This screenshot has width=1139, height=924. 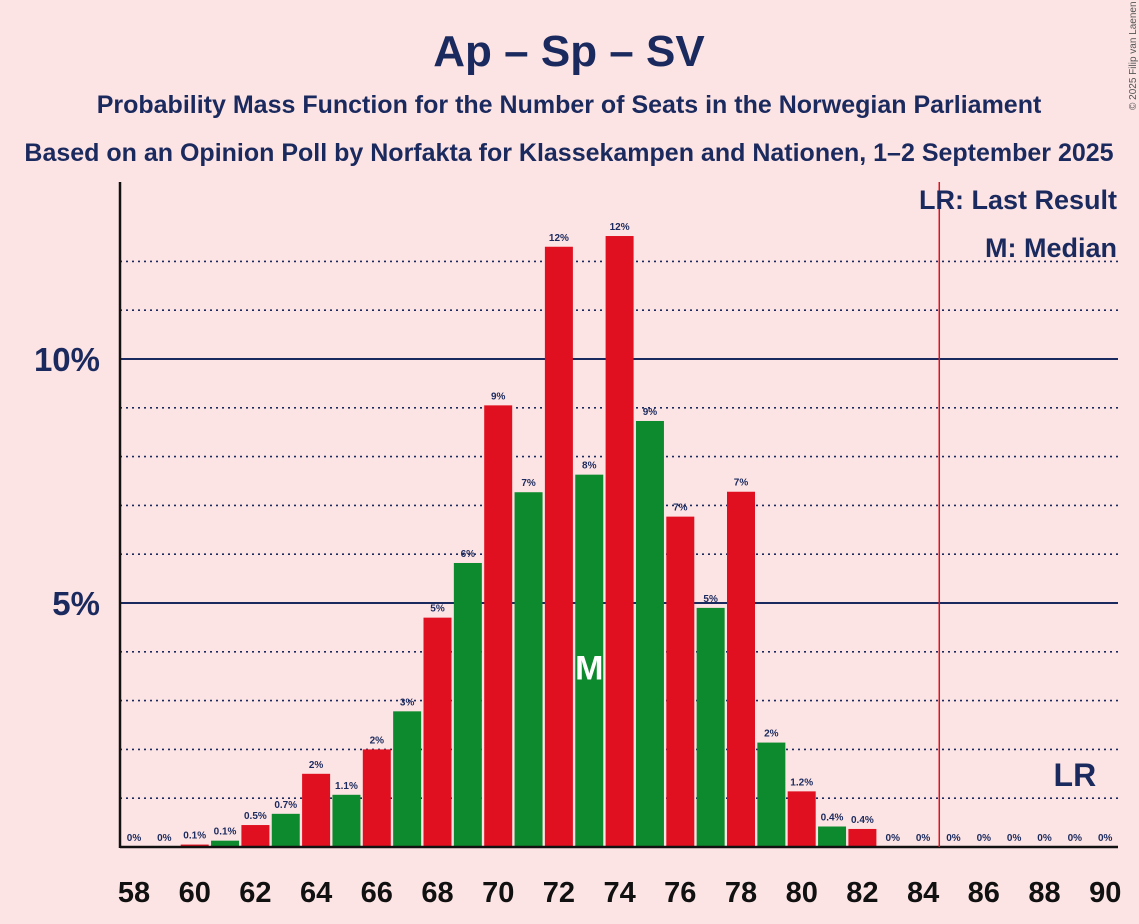 I want to click on bar-label-seat-74: 12%, so click(x=620, y=227).